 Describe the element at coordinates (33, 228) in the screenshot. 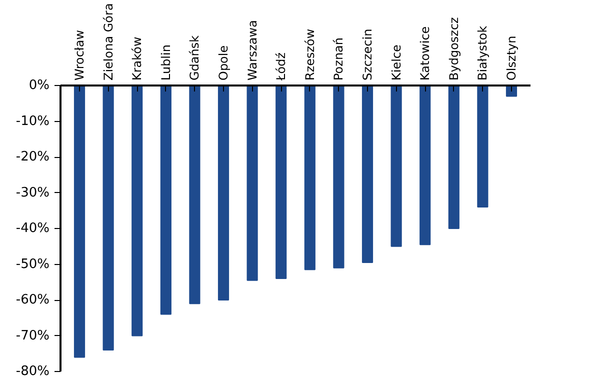

I see `y-tick-label: -40%` at that location.